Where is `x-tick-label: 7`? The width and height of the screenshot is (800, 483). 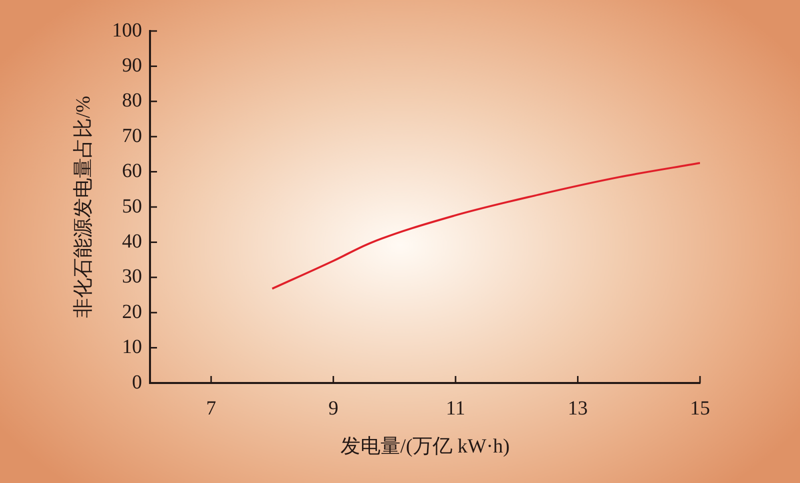 x-tick-label: 7 is located at coordinates (211, 408).